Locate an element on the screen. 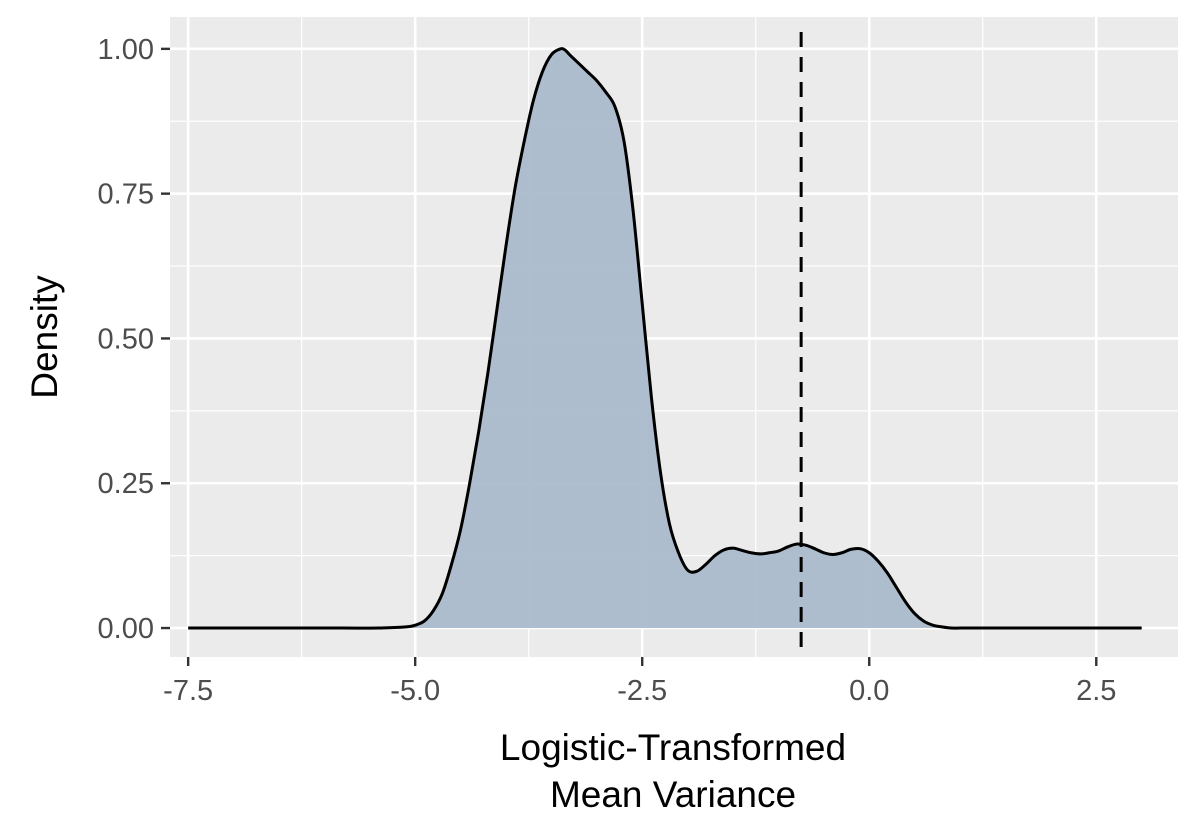  x-tick-label: 0.0 is located at coordinates (869, 691).